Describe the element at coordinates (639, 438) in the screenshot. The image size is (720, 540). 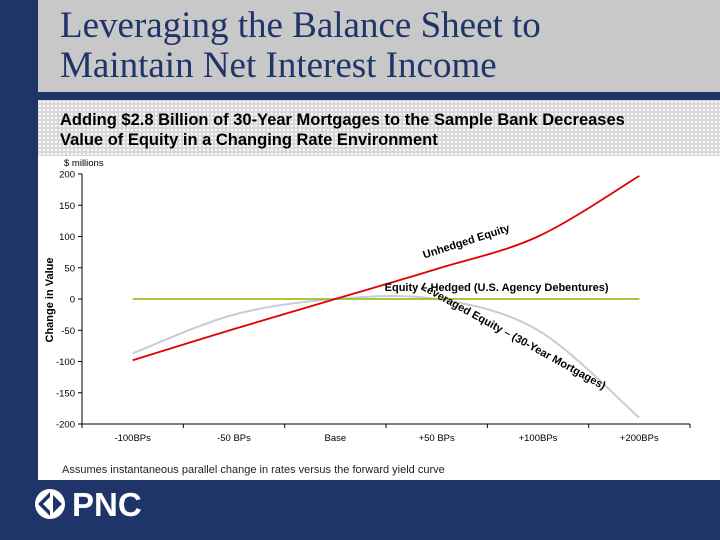
I see `x-tick-label: +200BPs` at that location.